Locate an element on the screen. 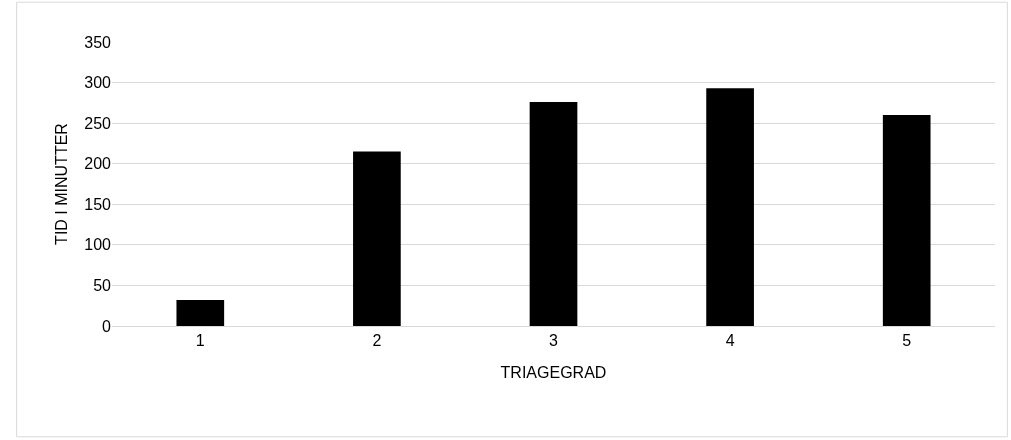  y-tick-label: 0 is located at coordinates (107, 326).